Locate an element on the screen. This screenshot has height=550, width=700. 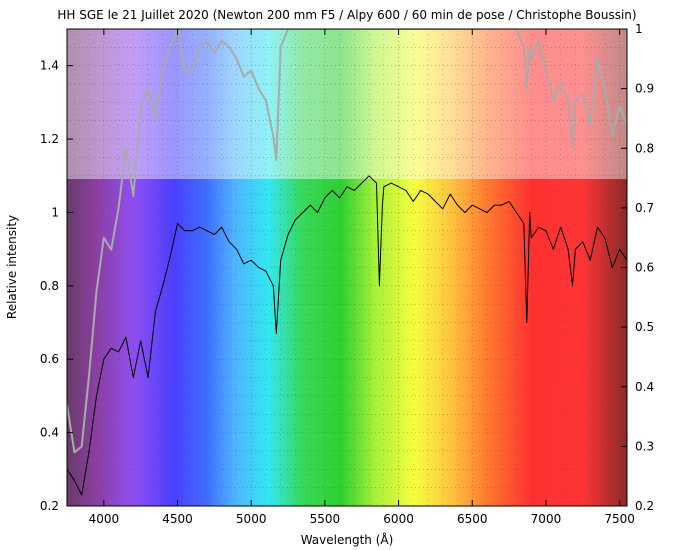
x-tick-label: 4500 is located at coordinates (177, 519).